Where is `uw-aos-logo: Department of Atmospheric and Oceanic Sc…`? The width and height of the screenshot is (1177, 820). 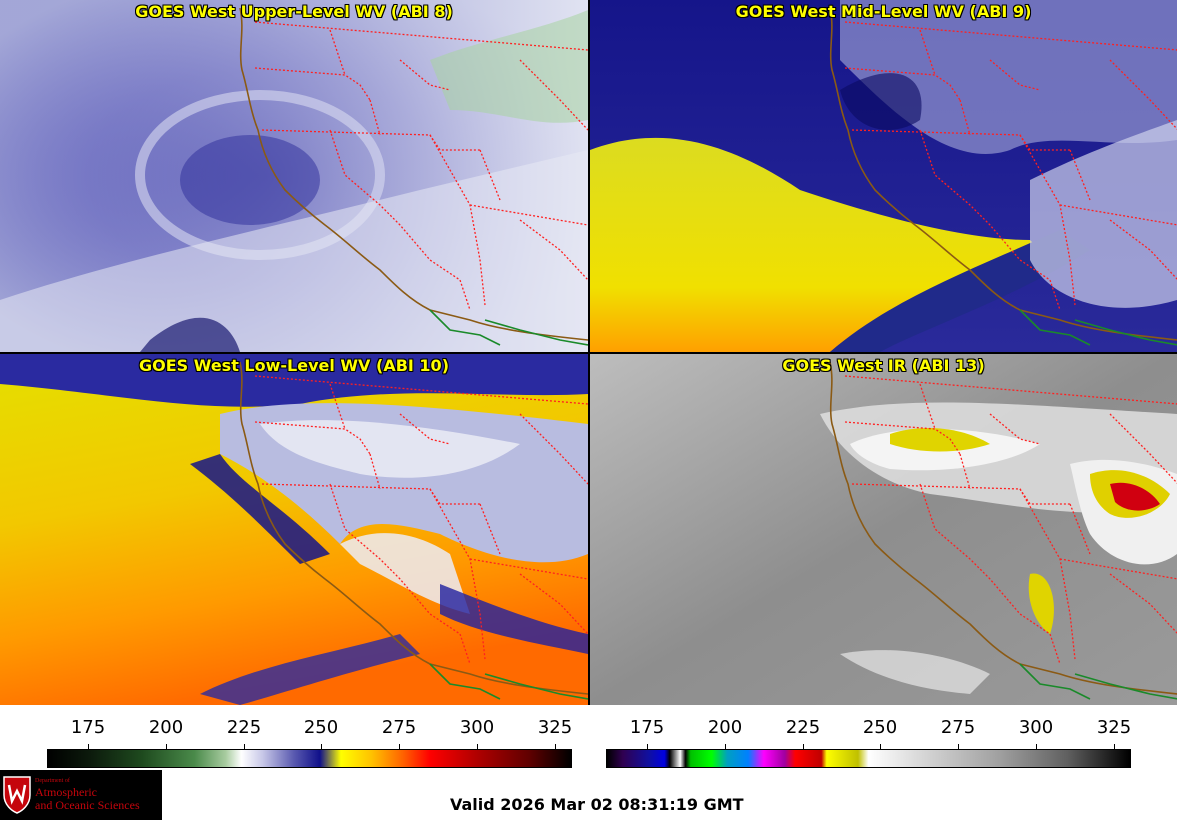
uw-aos-logo: Department of Atmospheric and Oceanic Sc… is located at coordinates (81, 795).